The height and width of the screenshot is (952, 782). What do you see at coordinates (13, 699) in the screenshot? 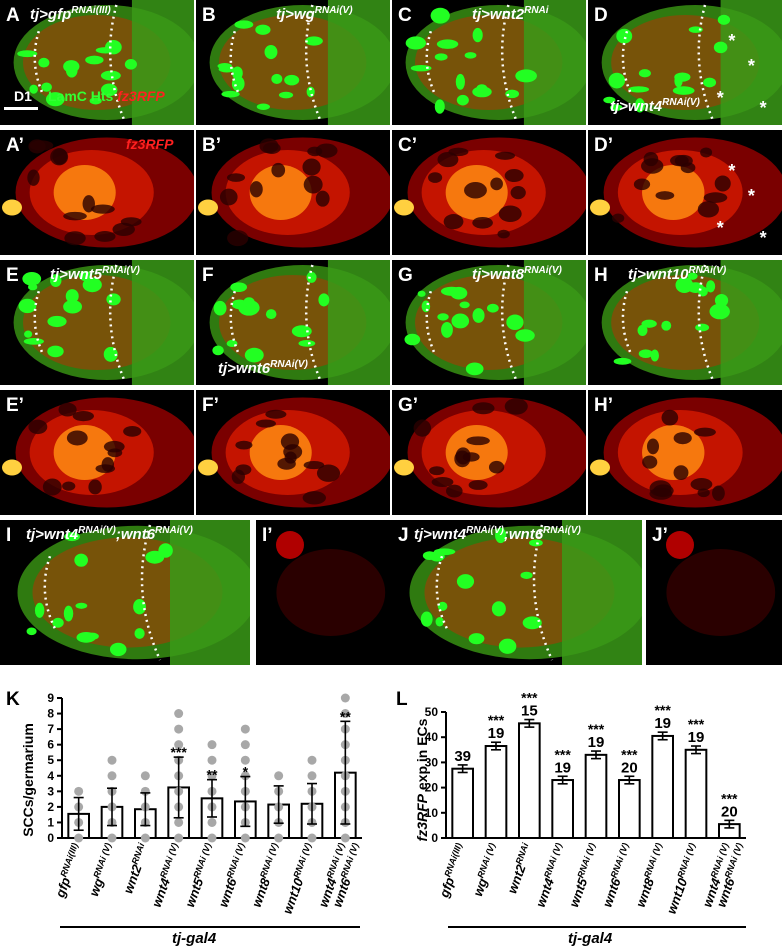
I see `panel-label-k: K` at bounding box center [13, 699].